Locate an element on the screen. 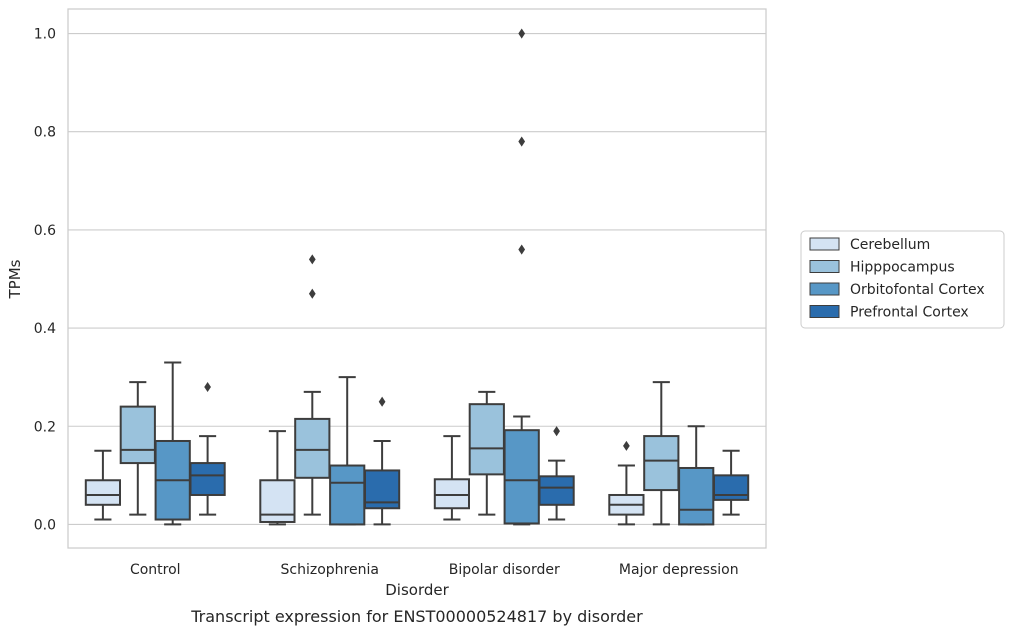 Image resolution: width=1014 pixels, height=634 pixels. y-tick-label: 0.8 is located at coordinates (45, 133).